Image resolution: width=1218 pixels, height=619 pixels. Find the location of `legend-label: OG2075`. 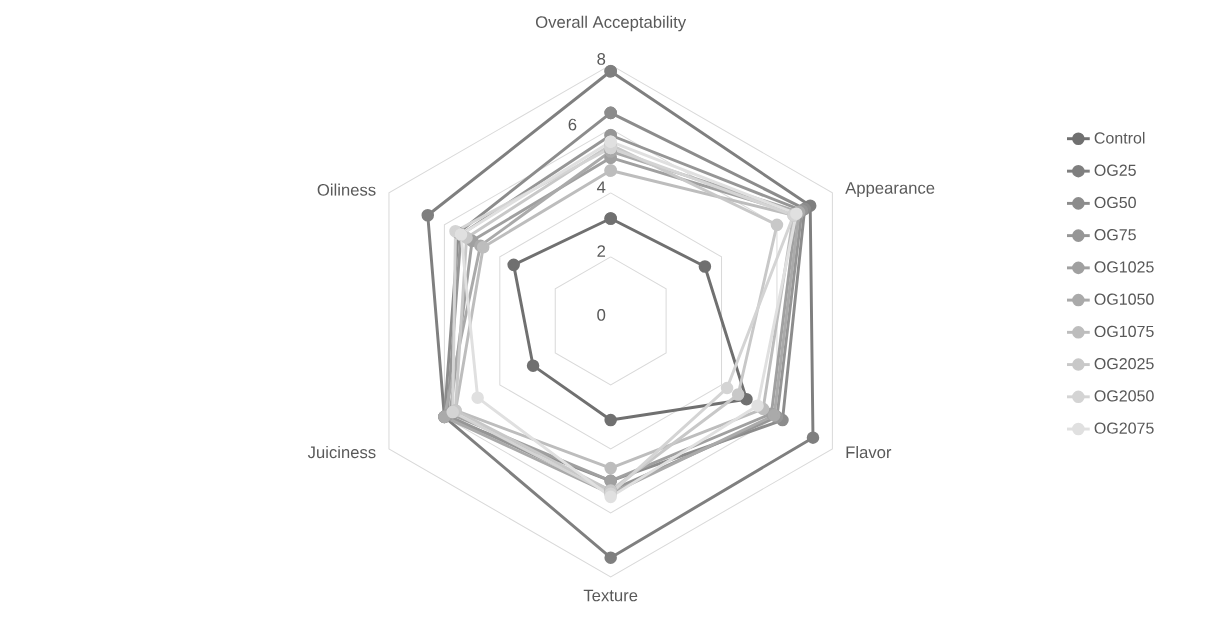

legend-label: OG2075 is located at coordinates (1124, 428).